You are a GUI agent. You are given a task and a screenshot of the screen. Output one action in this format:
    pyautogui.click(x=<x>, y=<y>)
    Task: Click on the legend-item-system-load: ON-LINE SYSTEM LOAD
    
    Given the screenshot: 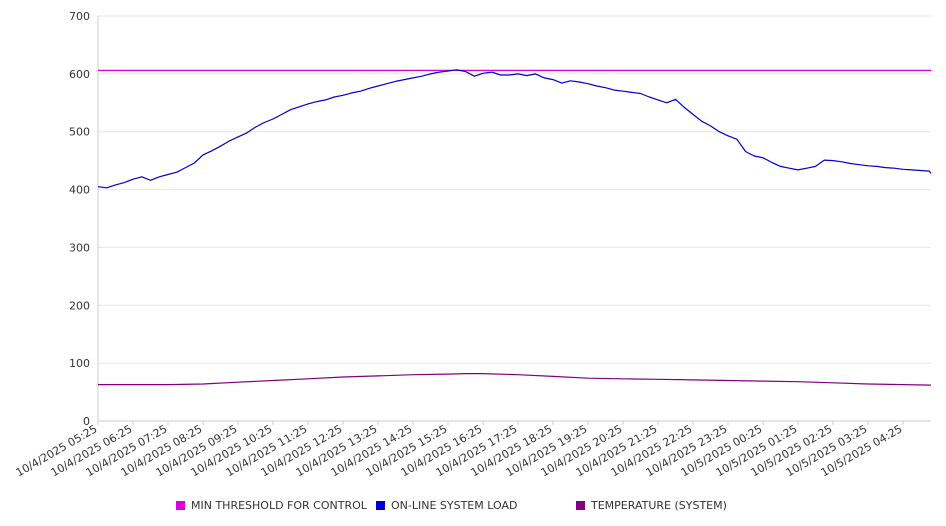 What is the action you would take?
    pyautogui.click(x=446, y=505)
    